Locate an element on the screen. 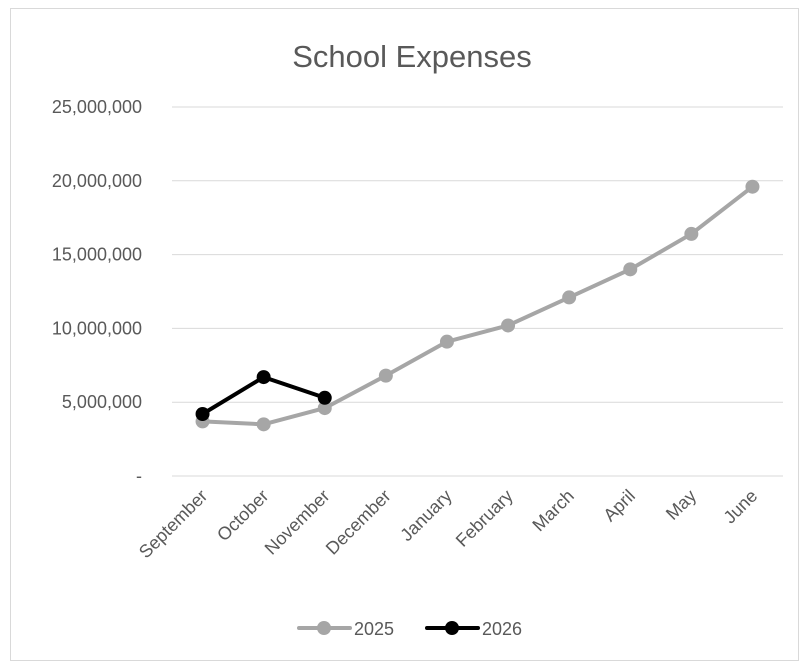  x-tick-label: May is located at coordinates (681, 505).